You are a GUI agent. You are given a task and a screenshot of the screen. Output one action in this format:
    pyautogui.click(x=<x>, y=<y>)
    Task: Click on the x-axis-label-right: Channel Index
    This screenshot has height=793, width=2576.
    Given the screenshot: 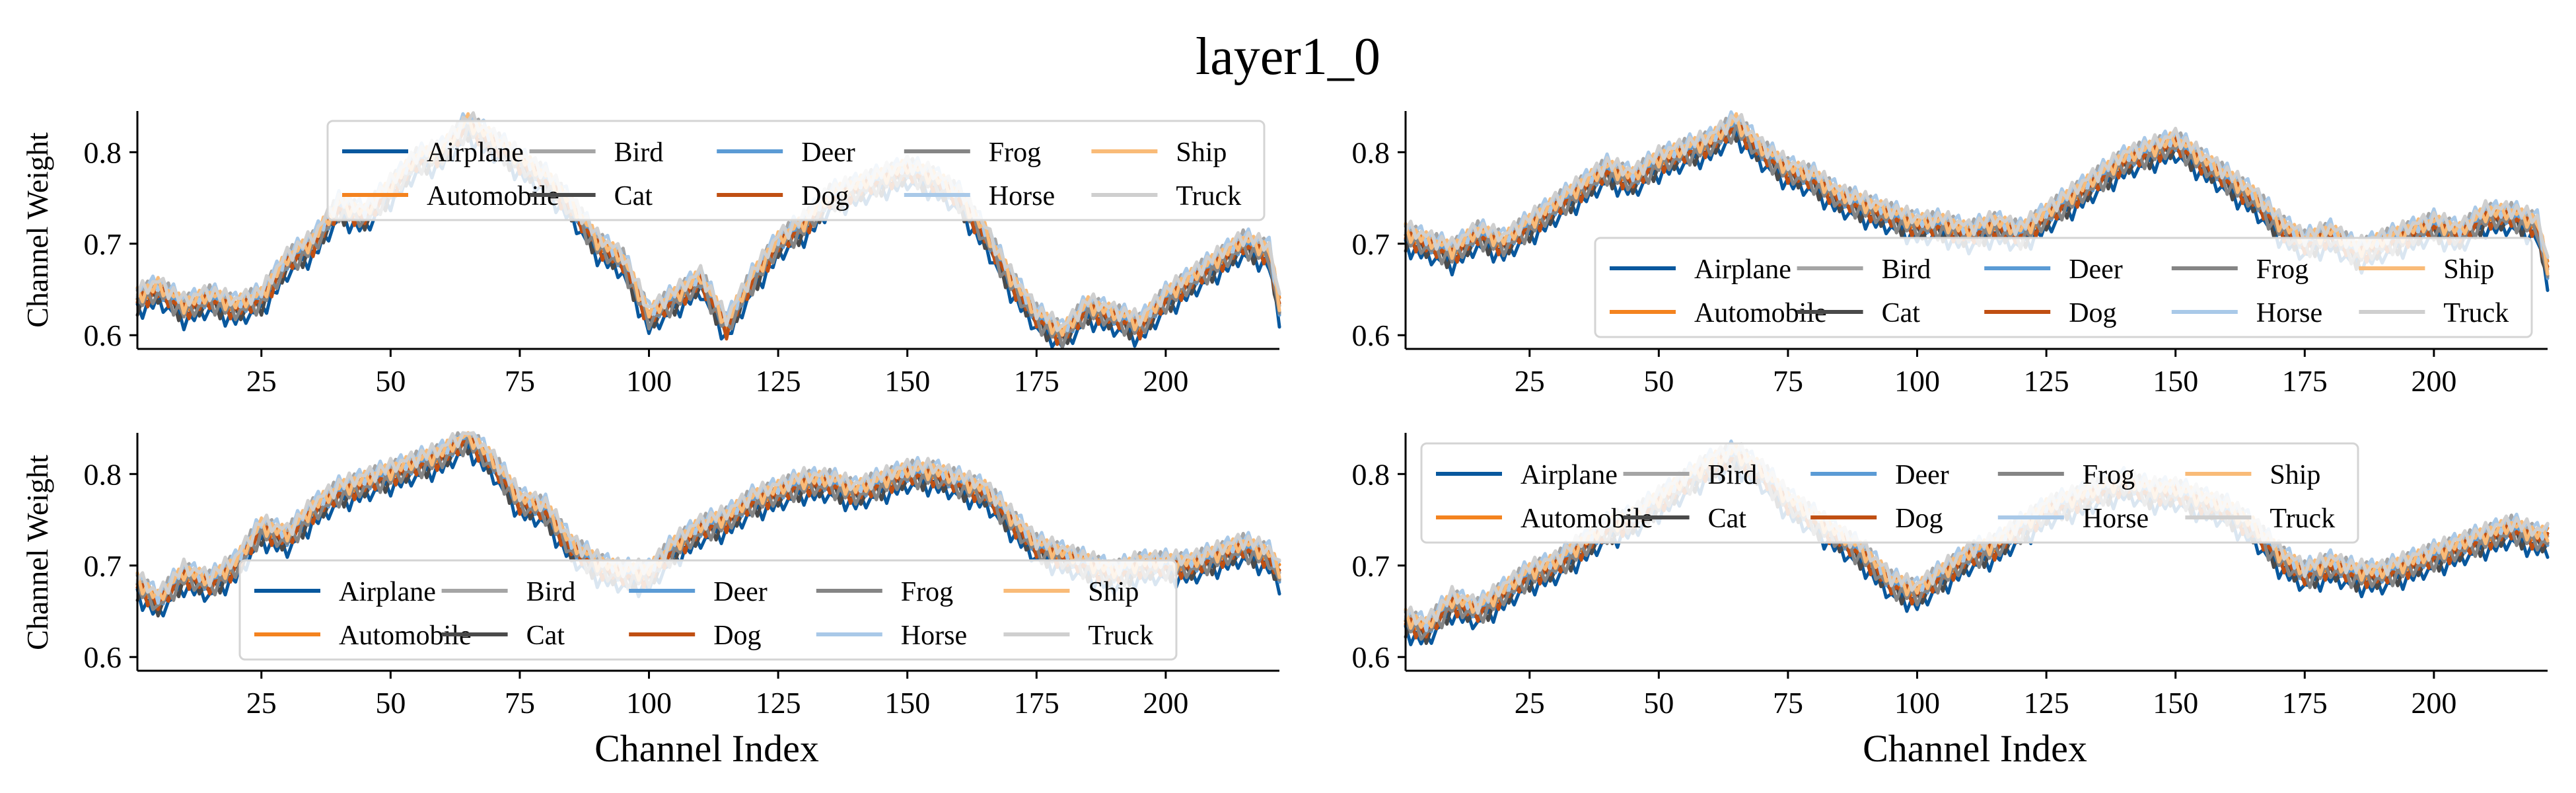 What is the action you would take?
    pyautogui.click(x=1975, y=749)
    